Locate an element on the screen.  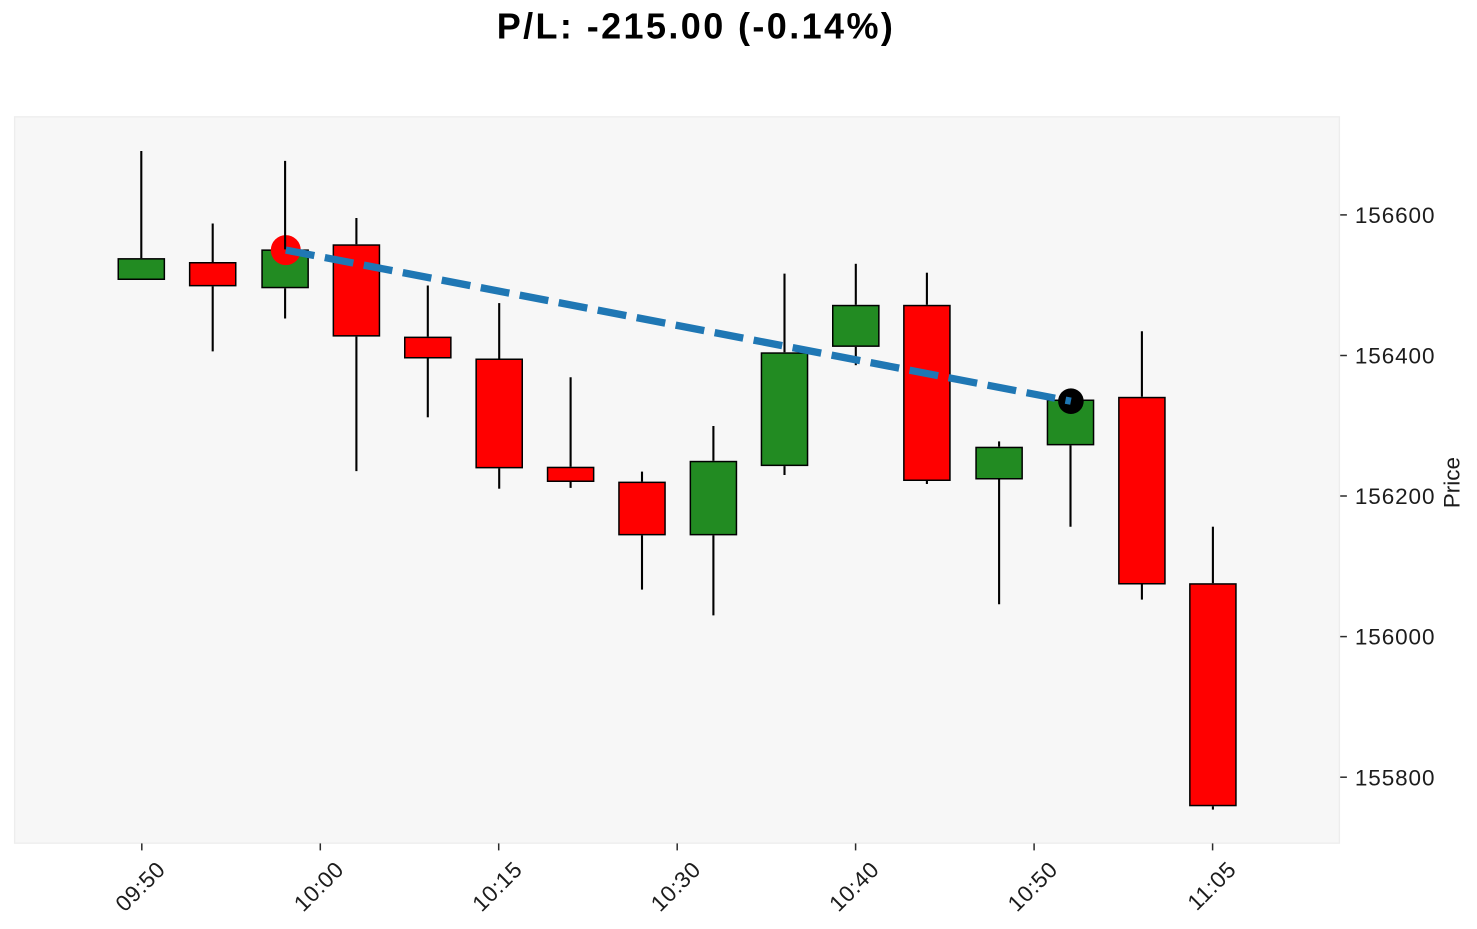
svg-text: P/L: -215.00 (-0.14%) is located at coordinates (696, 25).